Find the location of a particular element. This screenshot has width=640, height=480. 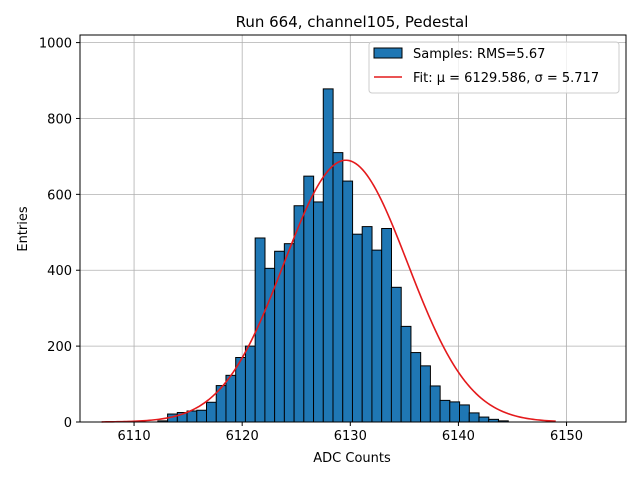

x-tick-label: 6120 is located at coordinates (242, 436).